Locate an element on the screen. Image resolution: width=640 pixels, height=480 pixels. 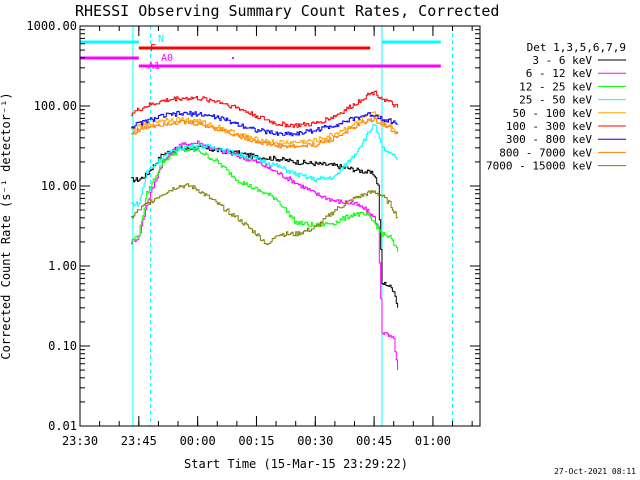
x-tick-label-2: 00:00 is located at coordinates (198, 441).